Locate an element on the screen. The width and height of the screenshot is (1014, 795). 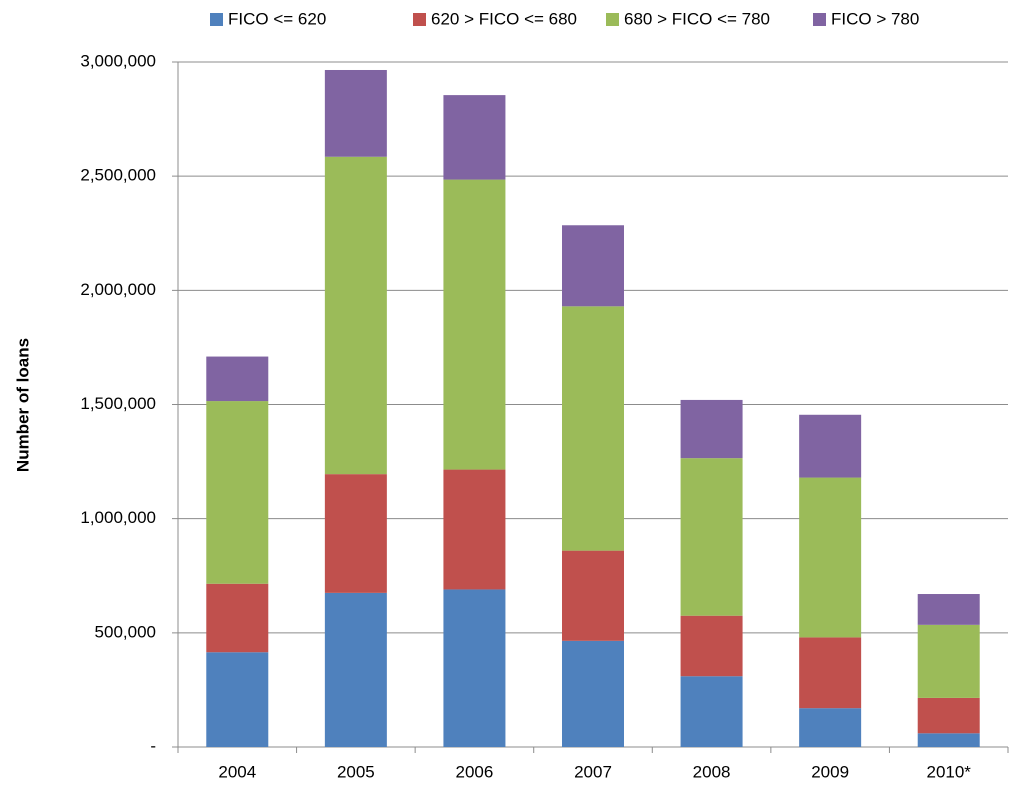
y-tick-label: 1,500,000 is located at coordinates (118, 403).